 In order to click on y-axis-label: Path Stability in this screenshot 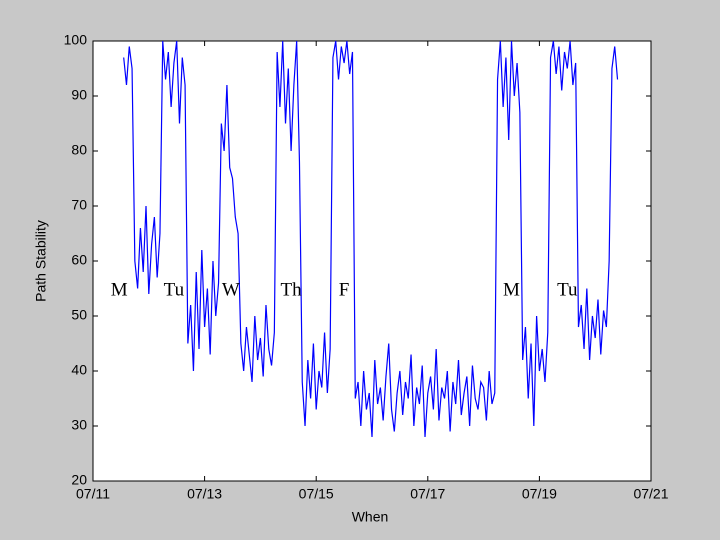, I will do `click(41, 261)`.